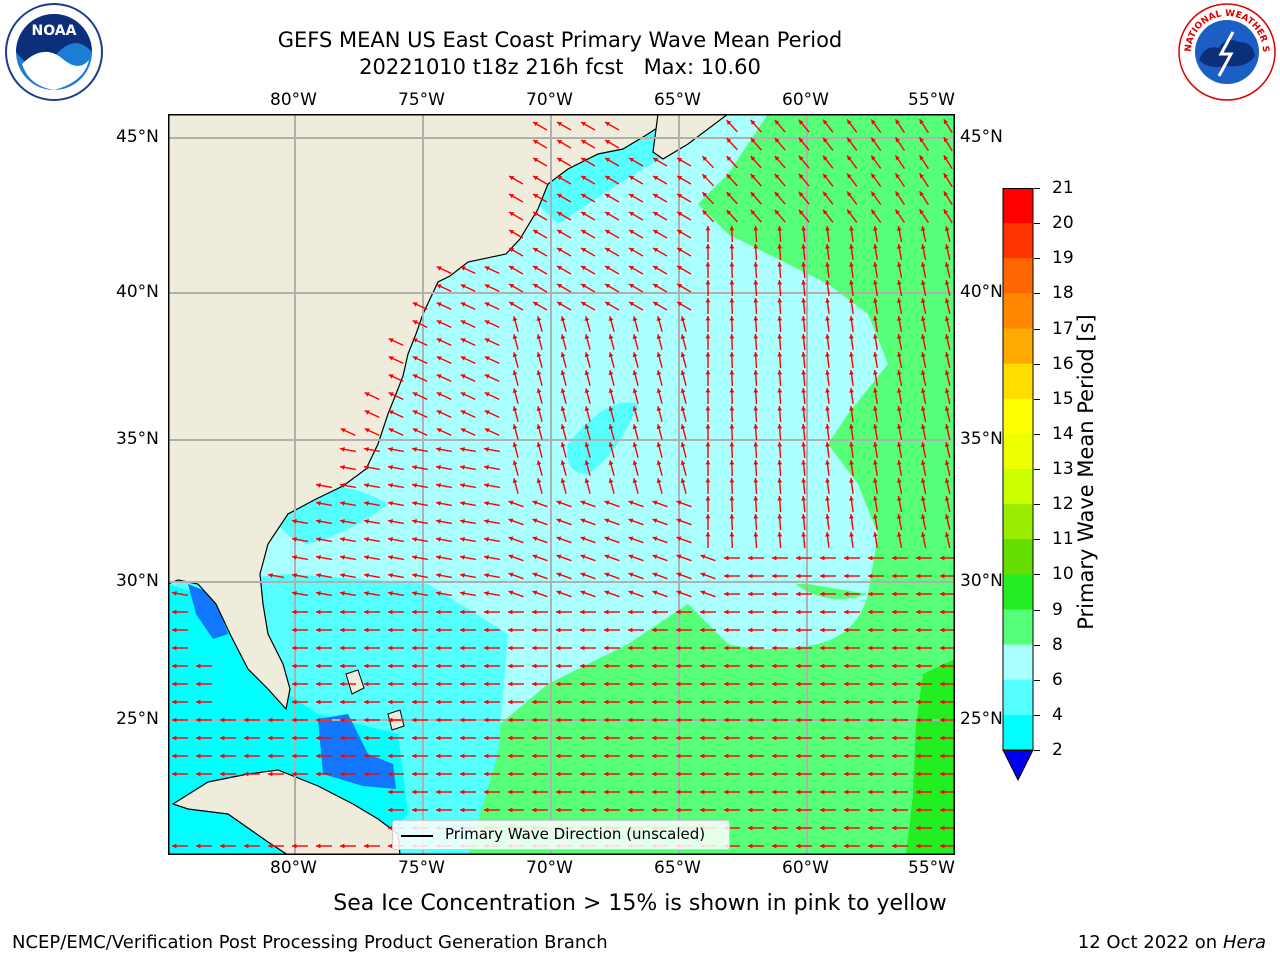 The height and width of the screenshot is (960, 1280). What do you see at coordinates (931, 868) in the screenshot?
I see `lon-label-bottom-55: 55°W` at bounding box center [931, 868].